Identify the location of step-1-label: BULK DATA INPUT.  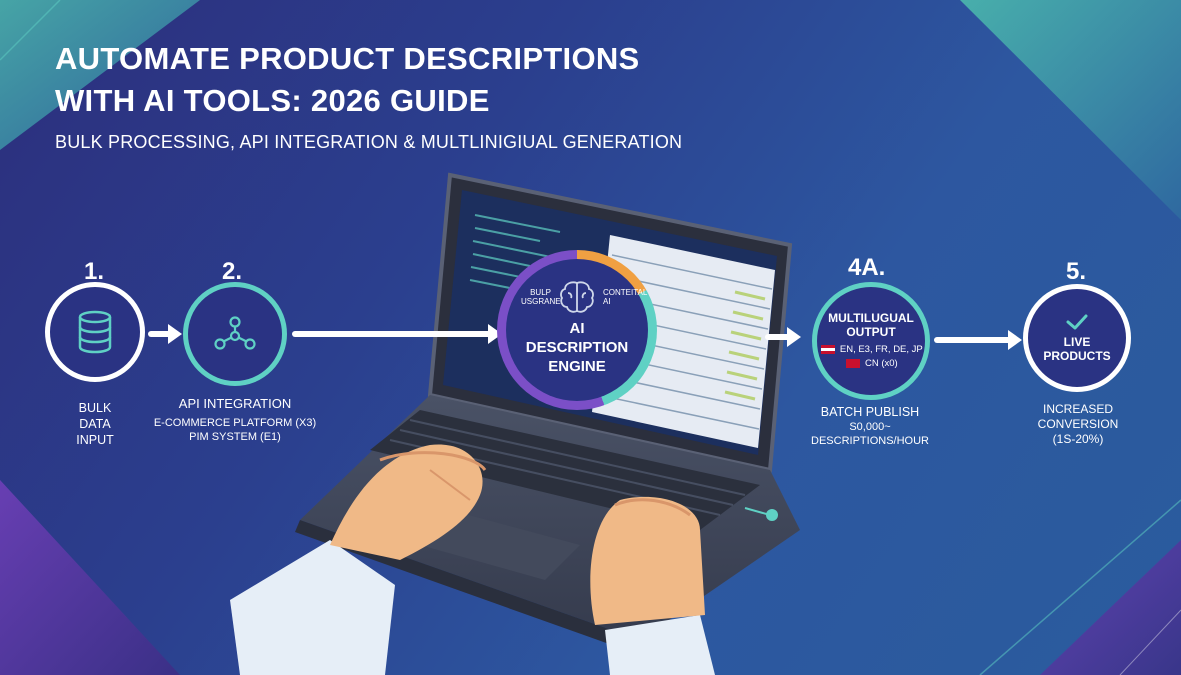
(95, 424).